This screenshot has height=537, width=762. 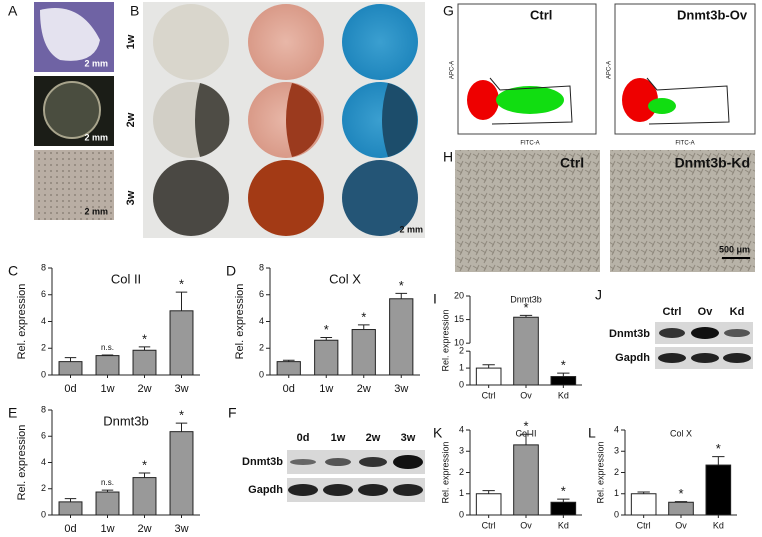 What do you see at coordinates (13, 271) in the screenshot?
I see `panel-letter: C` at bounding box center [13, 271].